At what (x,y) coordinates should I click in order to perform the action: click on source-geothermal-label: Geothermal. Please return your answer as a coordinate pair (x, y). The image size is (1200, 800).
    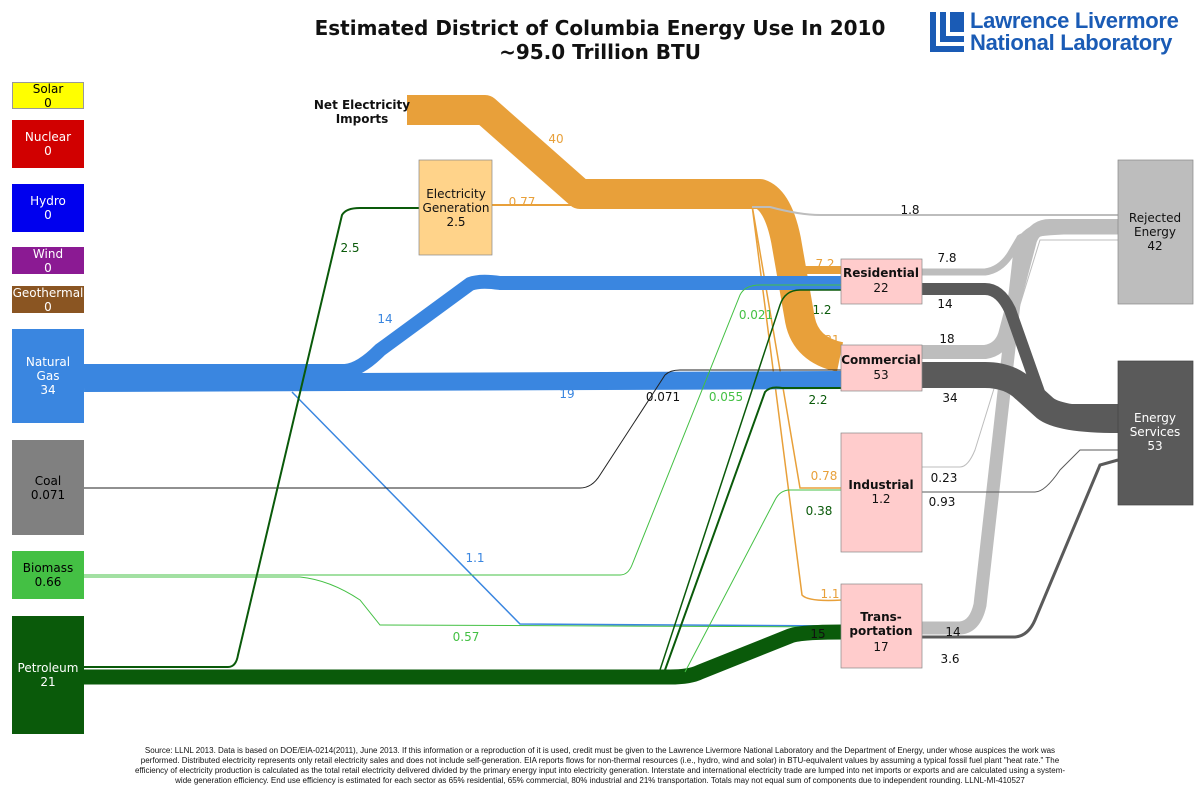
    Looking at the image, I should click on (48, 292).